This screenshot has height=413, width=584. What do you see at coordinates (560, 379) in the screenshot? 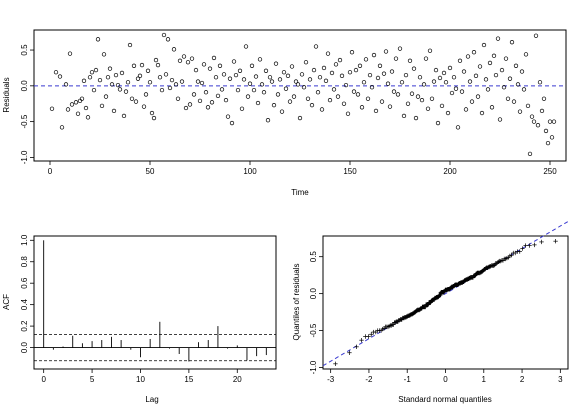
I see `x-tick-label: 3` at bounding box center [560, 379].